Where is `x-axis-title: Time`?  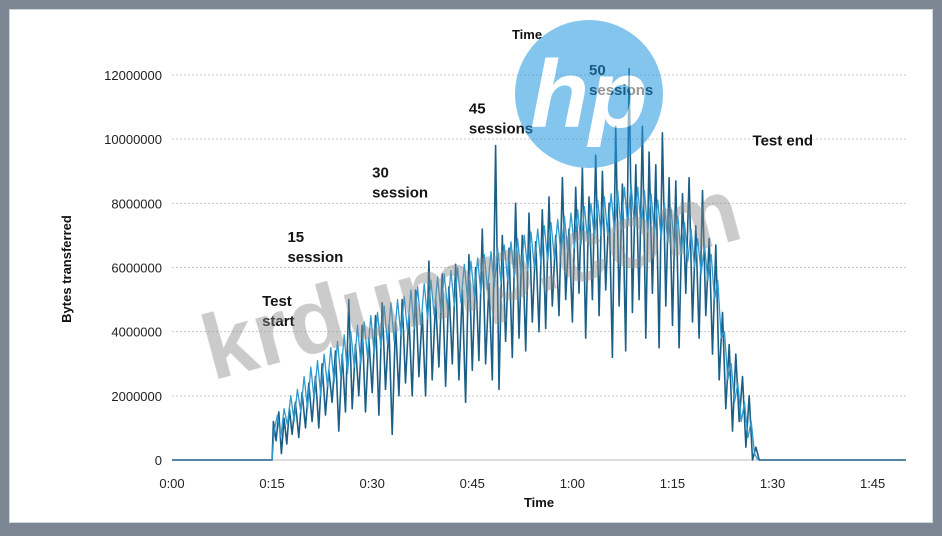 x-axis-title: Time is located at coordinates (539, 502).